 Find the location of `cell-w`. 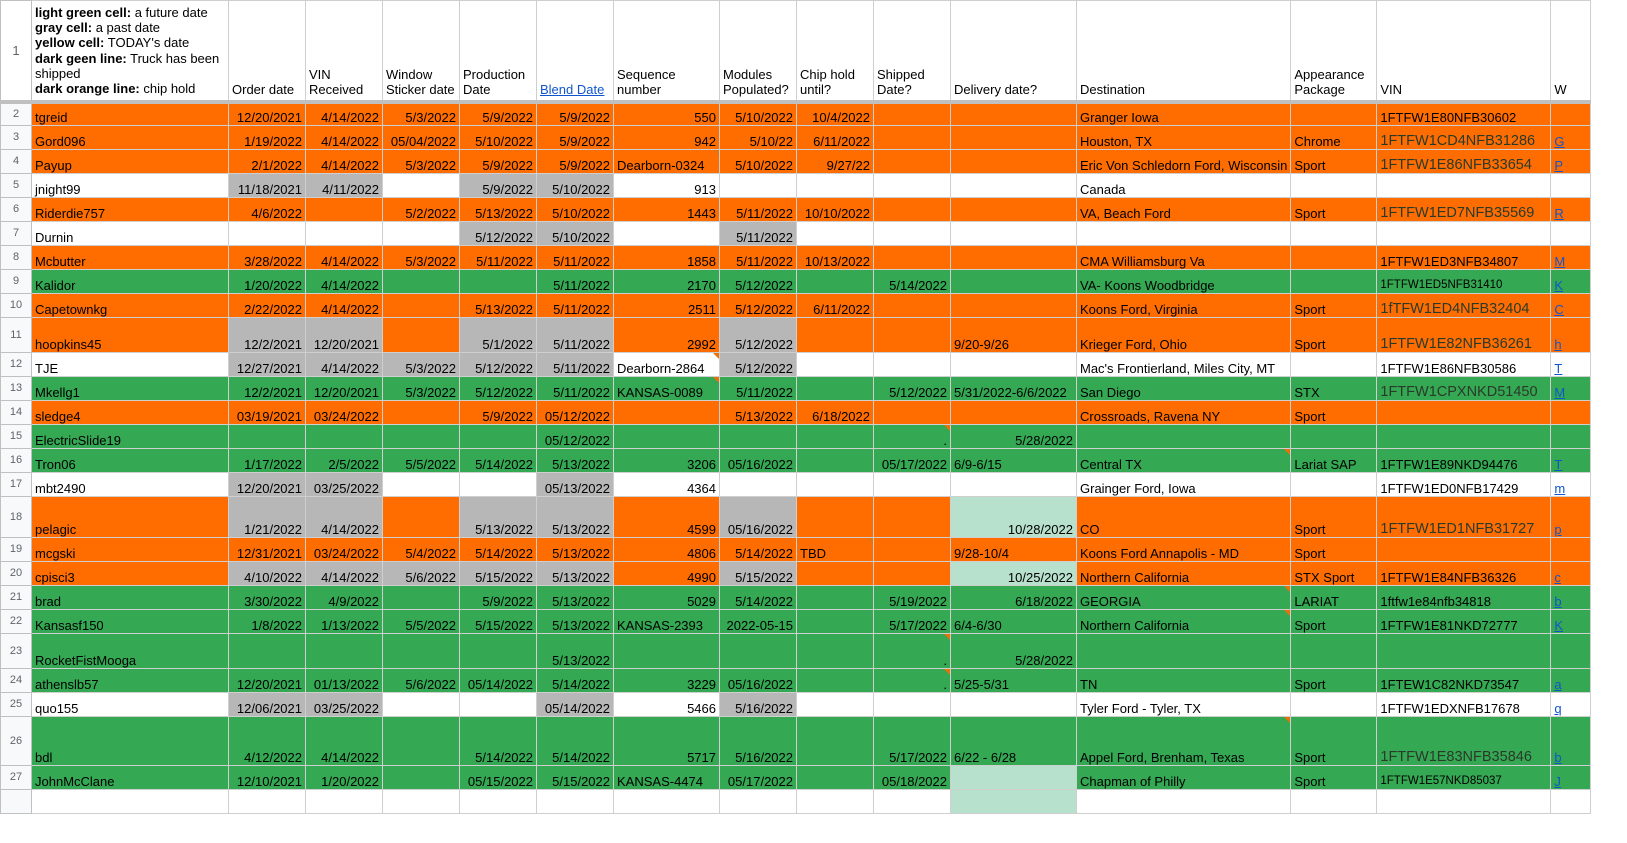

cell-w is located at coordinates (1571, 651).